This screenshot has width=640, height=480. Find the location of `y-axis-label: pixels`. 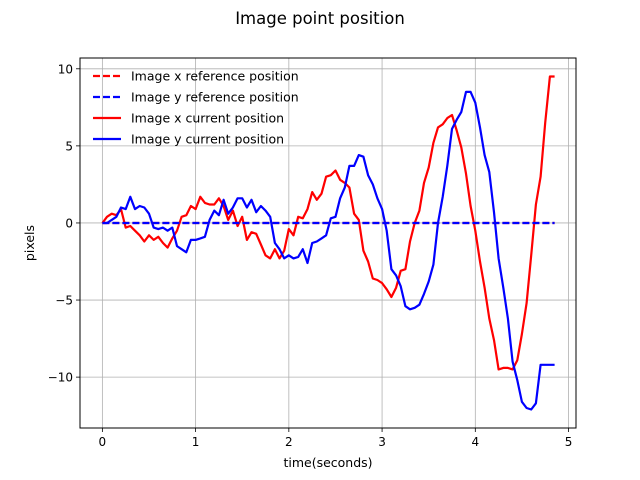

y-axis-label: pixels is located at coordinates (29, 243).